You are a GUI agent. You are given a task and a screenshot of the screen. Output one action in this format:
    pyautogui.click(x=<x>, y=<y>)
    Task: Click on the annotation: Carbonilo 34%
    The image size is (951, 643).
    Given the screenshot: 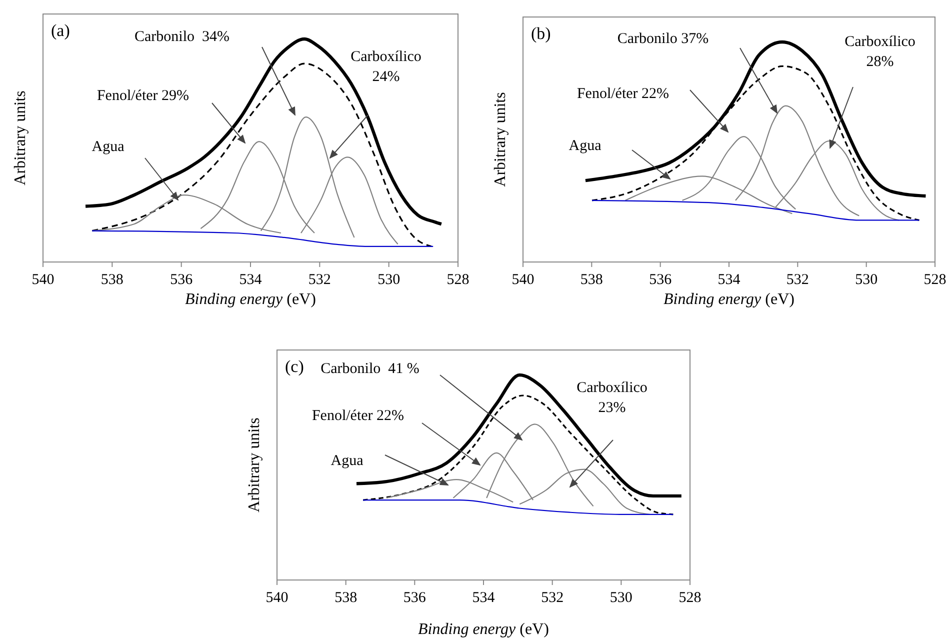 What is the action you would take?
    pyautogui.click(x=182, y=37)
    